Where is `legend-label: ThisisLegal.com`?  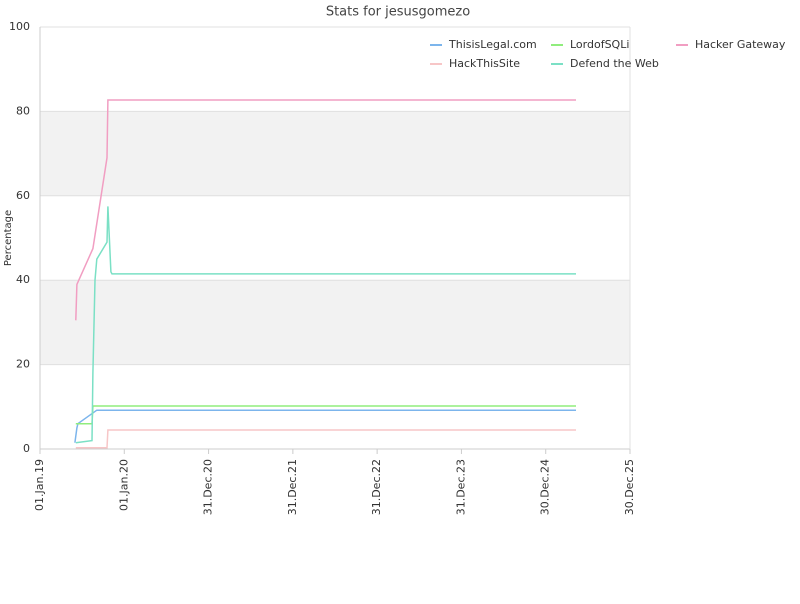
legend-label: ThisisLegal.com is located at coordinates (492, 44).